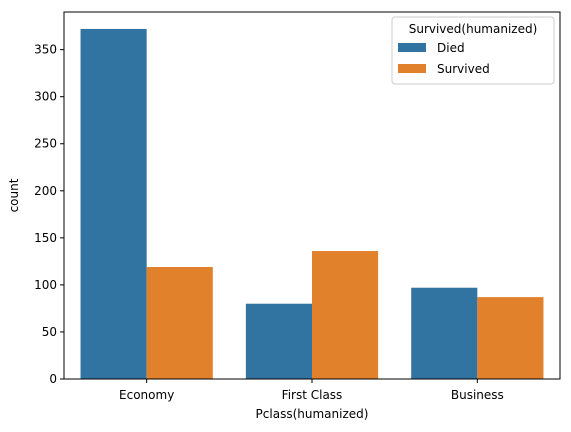  Describe the element at coordinates (45, 50) in the screenshot. I see `y-tick-label: 350` at that location.